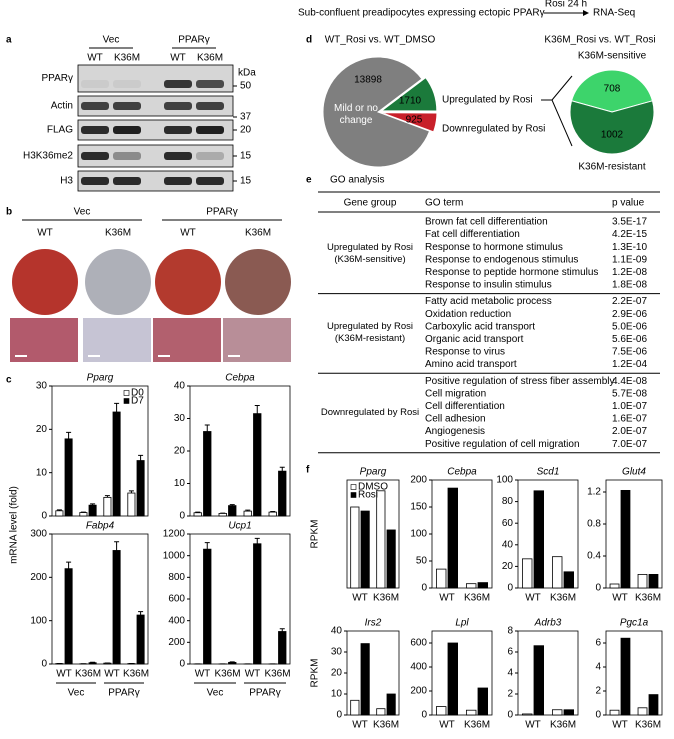 The width and height of the screenshot is (674, 739). What do you see at coordinates (634, 472) in the screenshot?
I see `chart-title: Glut4` at bounding box center [634, 472].